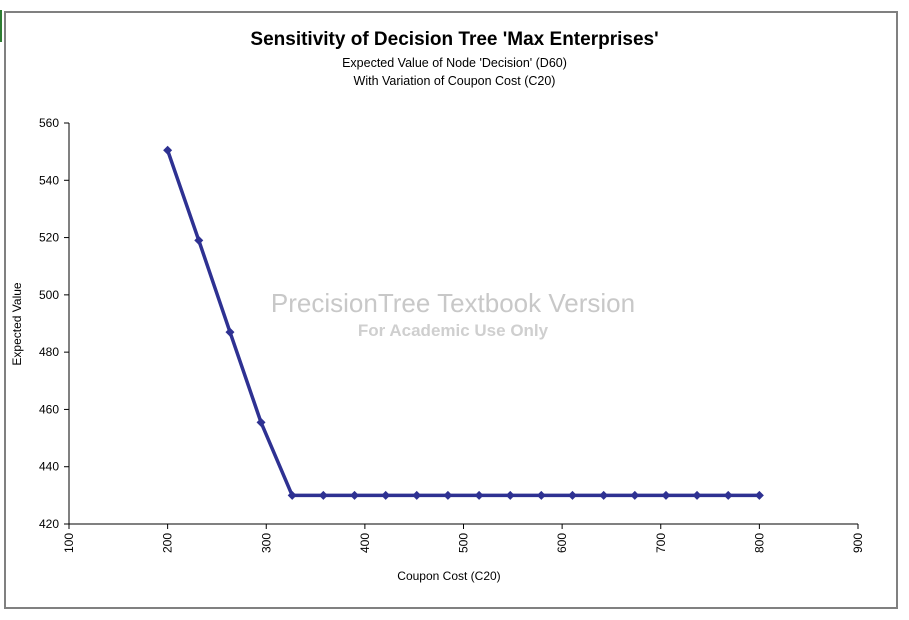 Image resolution: width=909 pixels, height=620 pixels. Describe the element at coordinates (1, 26) in the screenshot. I see `selection-corner-mark` at that location.